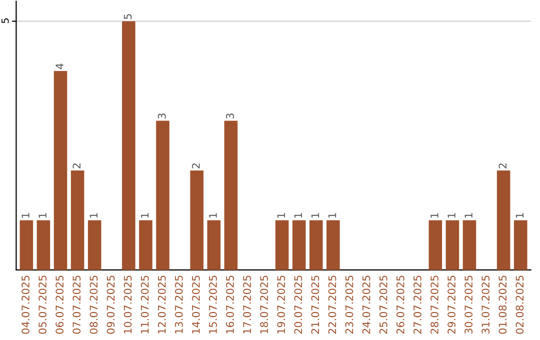 This screenshot has height=340, width=540. What do you see at coordinates (42, 305) in the screenshot?
I see `x-tick-label: 05.07.2025` at bounding box center [42, 305].